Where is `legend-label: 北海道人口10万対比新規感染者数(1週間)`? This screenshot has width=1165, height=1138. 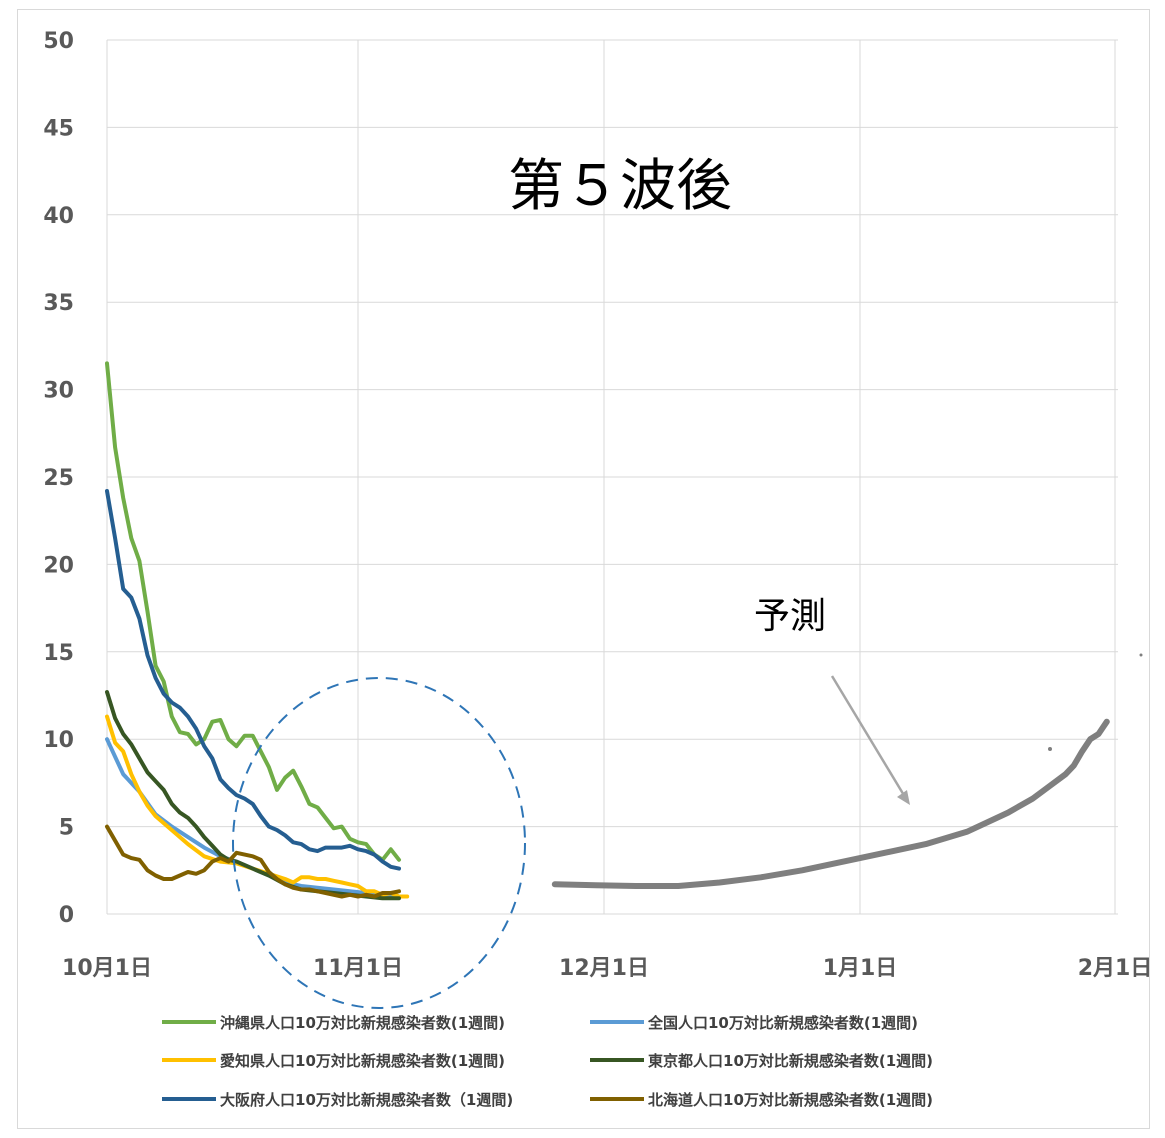 legend-label: 北海道人口10万対比新規感染者数(1週間) is located at coordinates (790, 1100).